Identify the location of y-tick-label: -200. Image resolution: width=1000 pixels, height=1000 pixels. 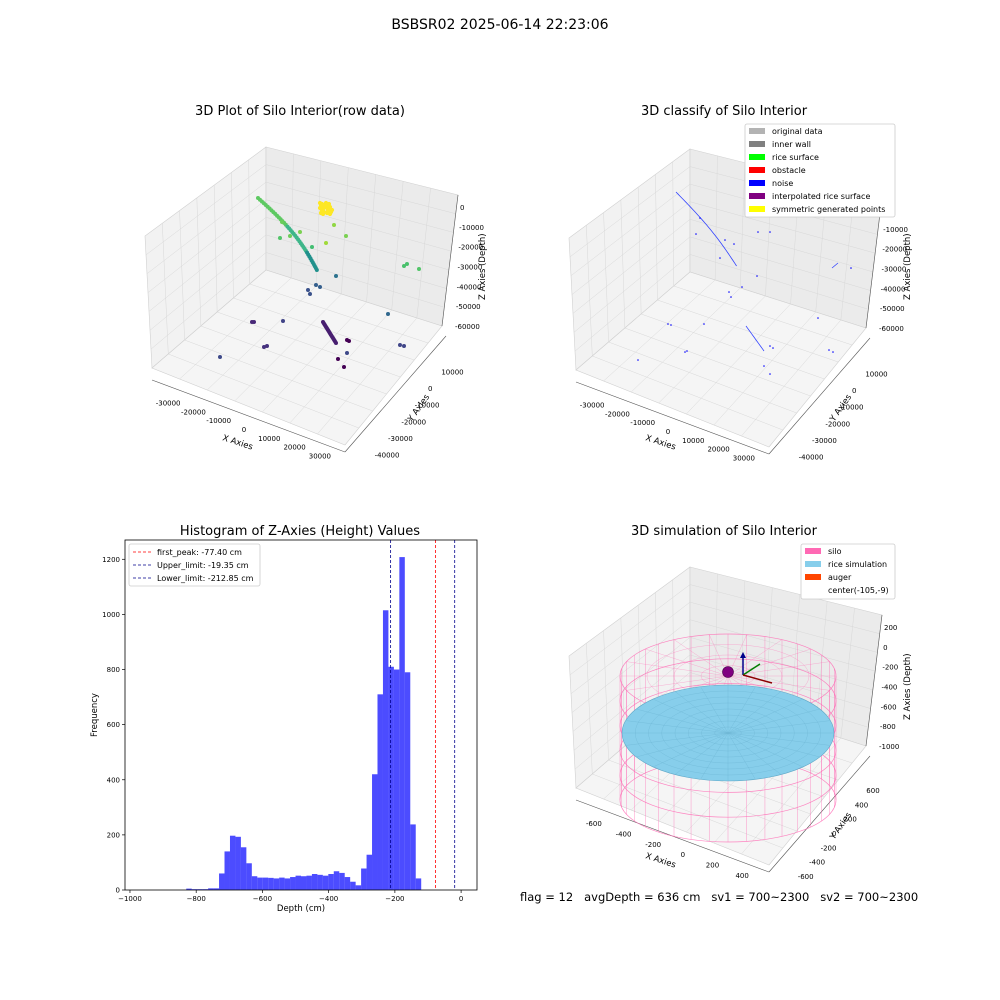
(829, 848).